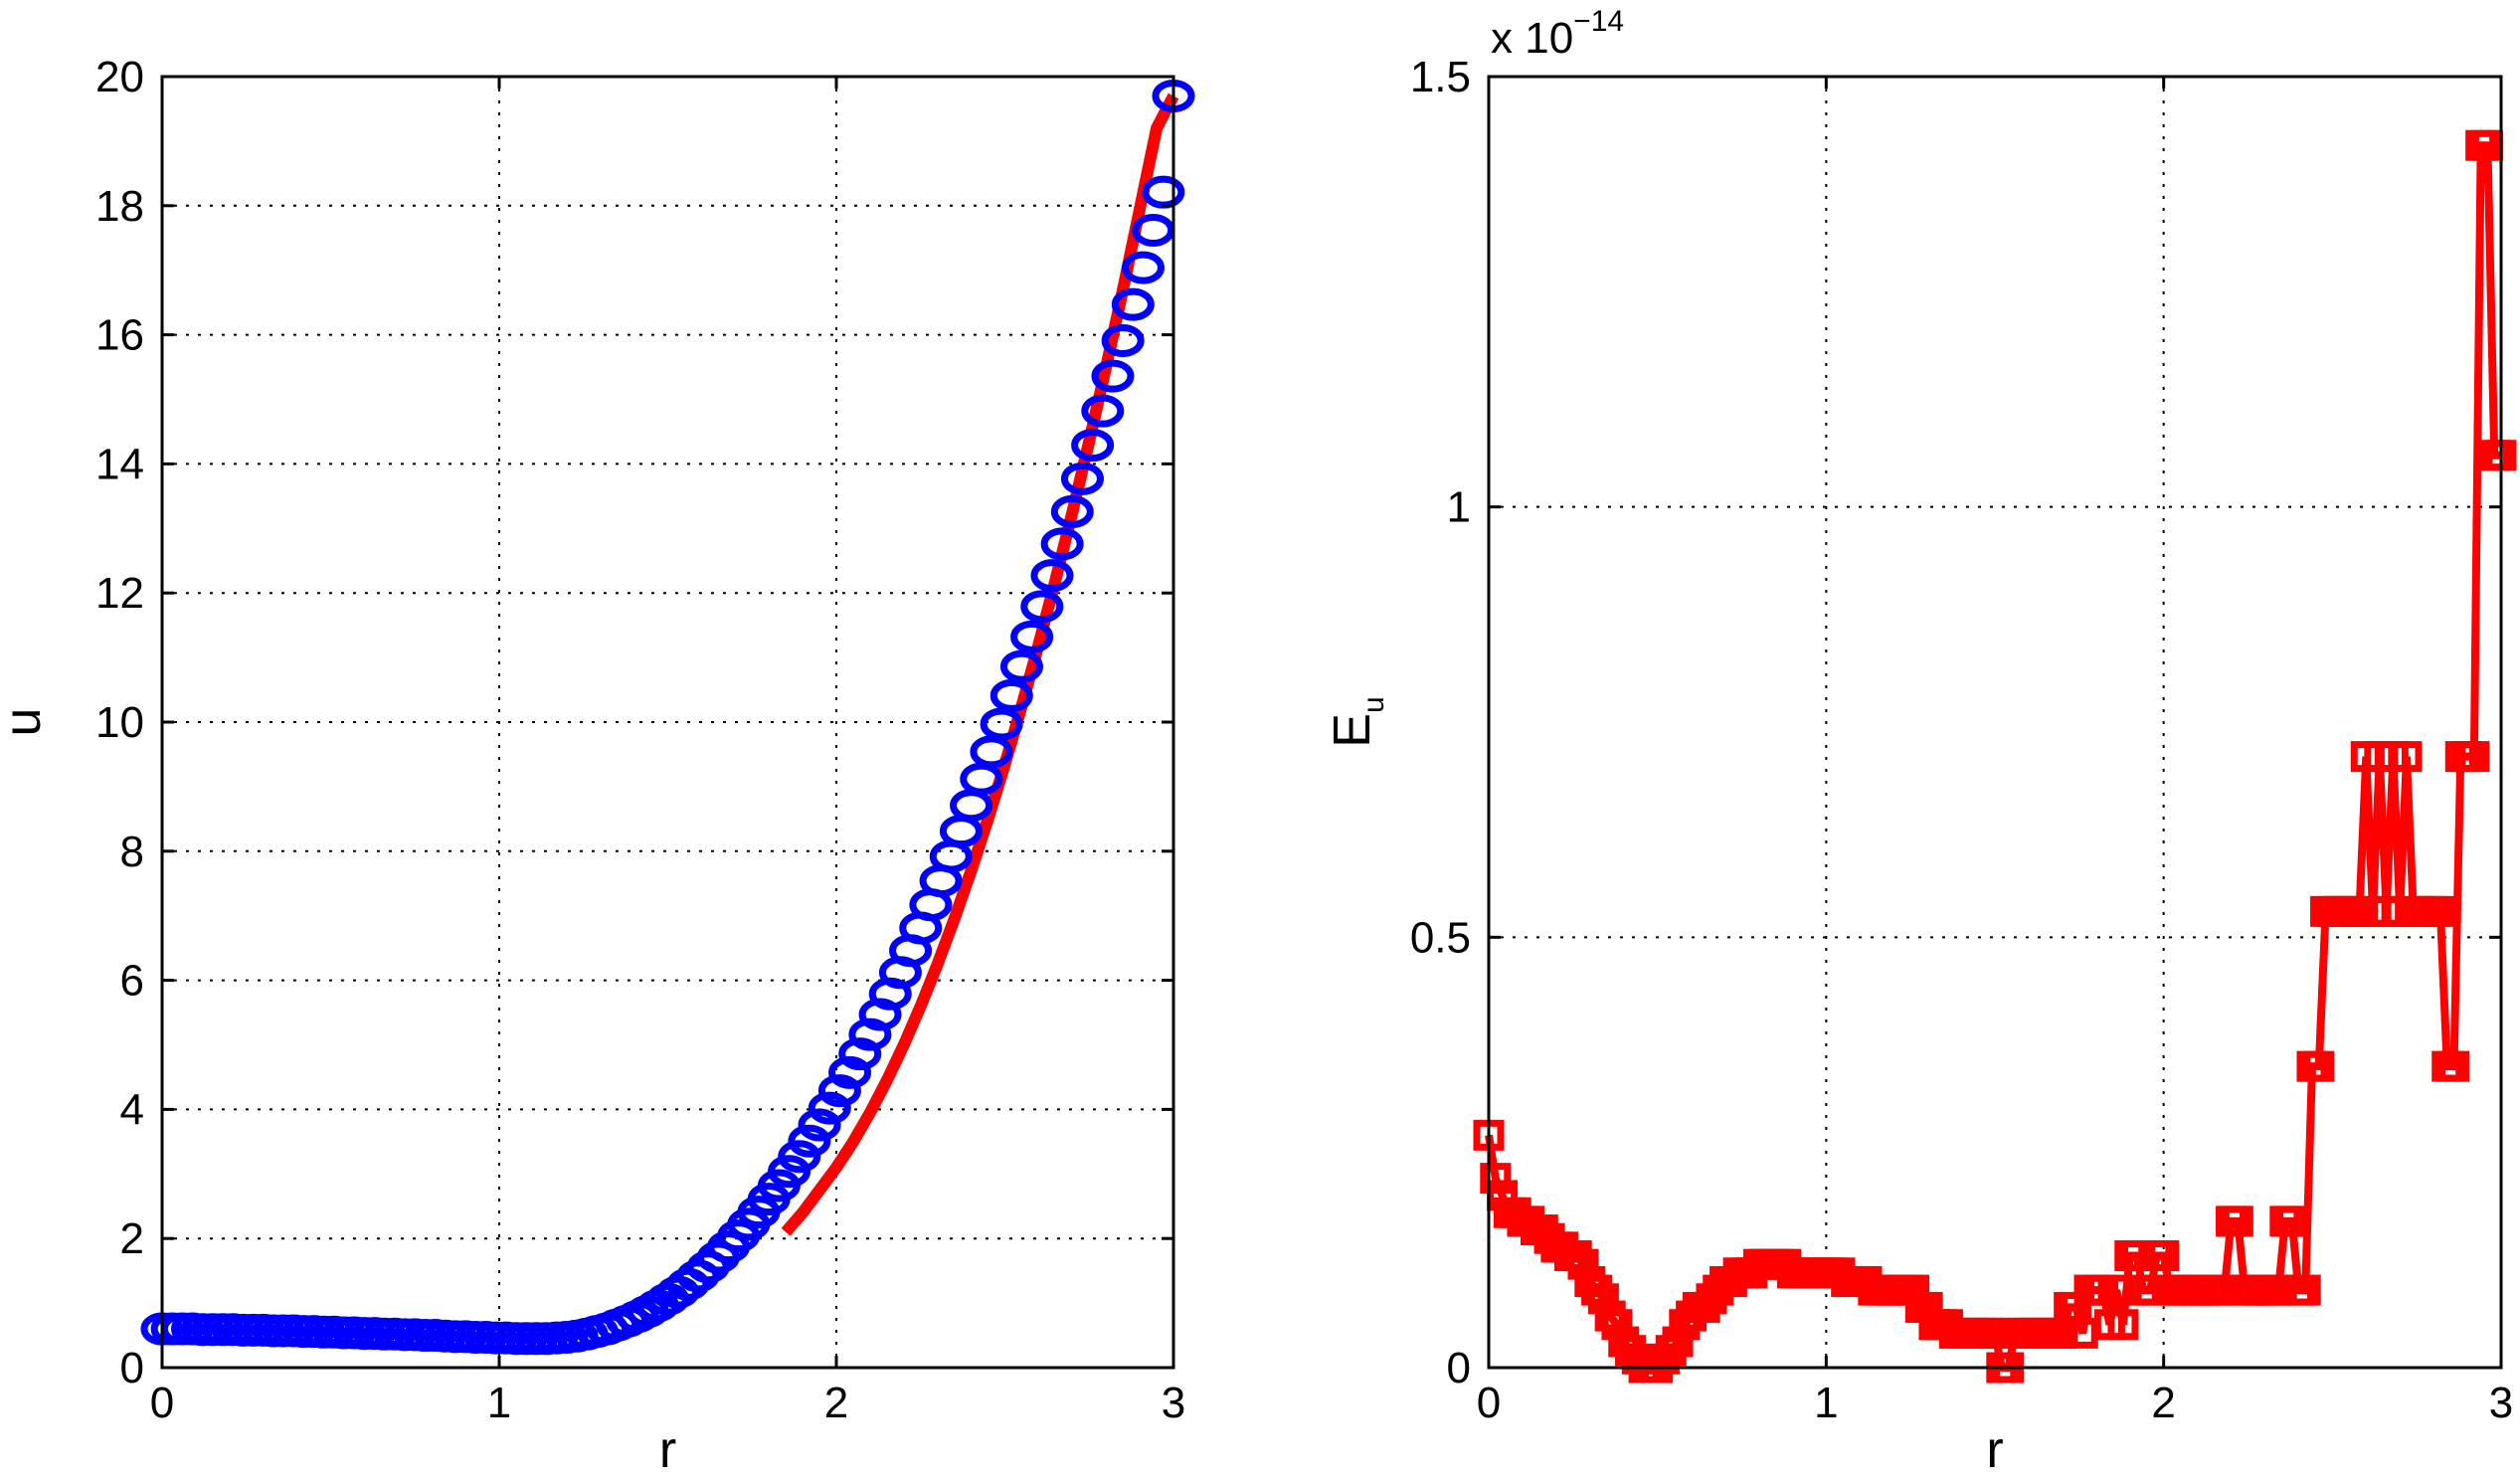  I want to click on y-tick-label: 16, so click(119, 335).